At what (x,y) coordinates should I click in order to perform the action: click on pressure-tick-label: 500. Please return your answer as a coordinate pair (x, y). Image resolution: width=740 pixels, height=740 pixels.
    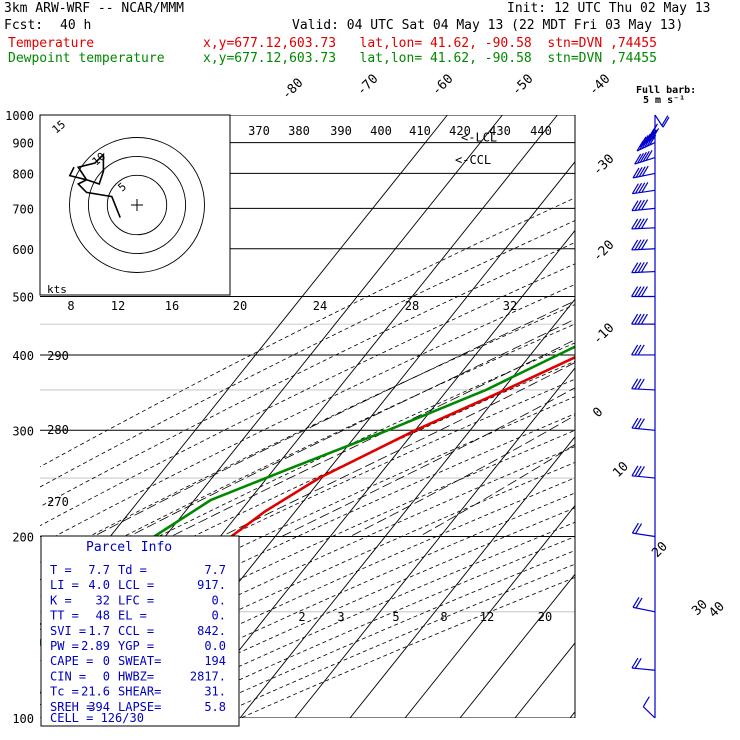
    Looking at the image, I should click on (23, 298).